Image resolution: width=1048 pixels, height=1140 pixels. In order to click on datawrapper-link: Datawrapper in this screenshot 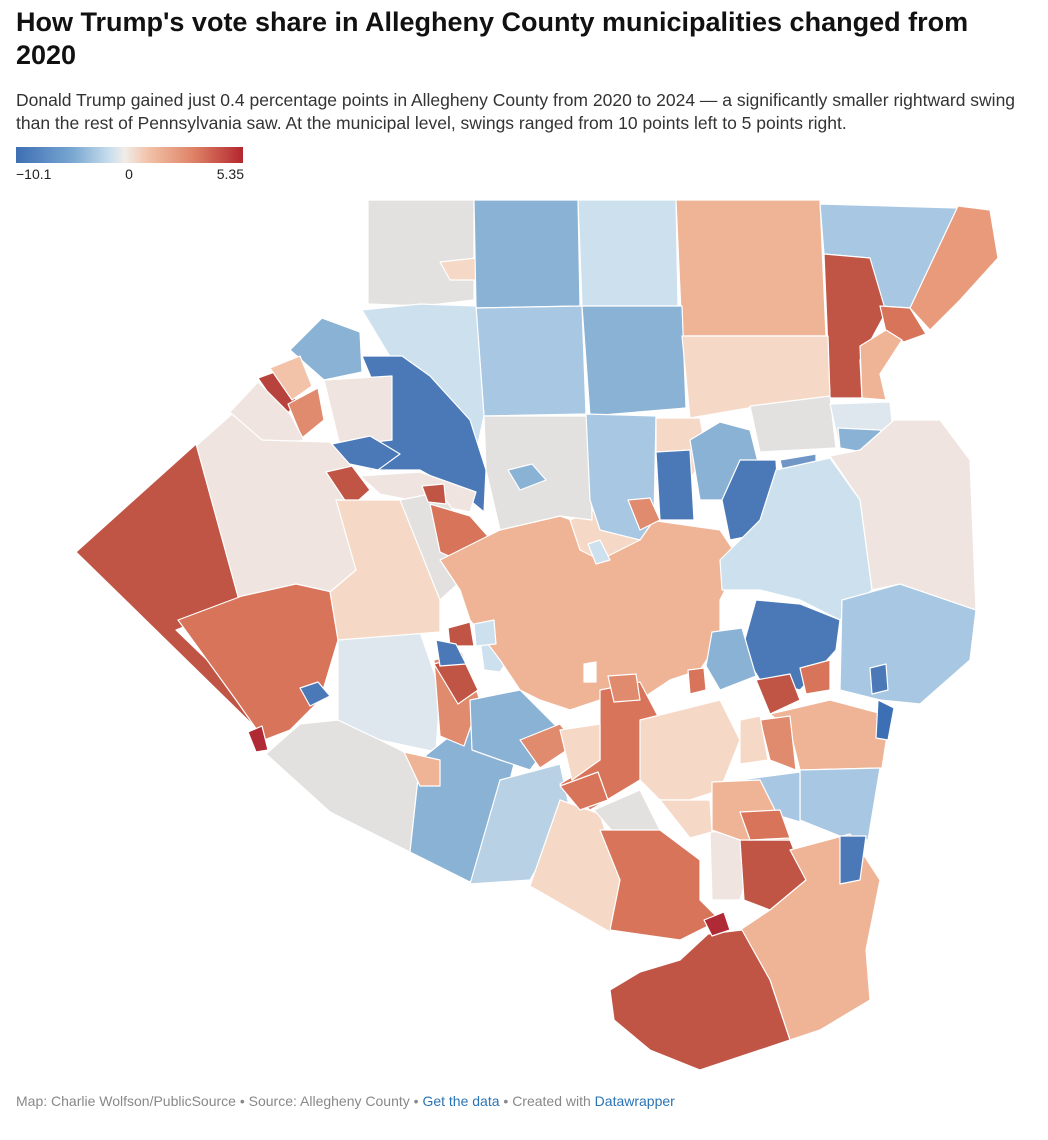, I will do `click(635, 1101)`.